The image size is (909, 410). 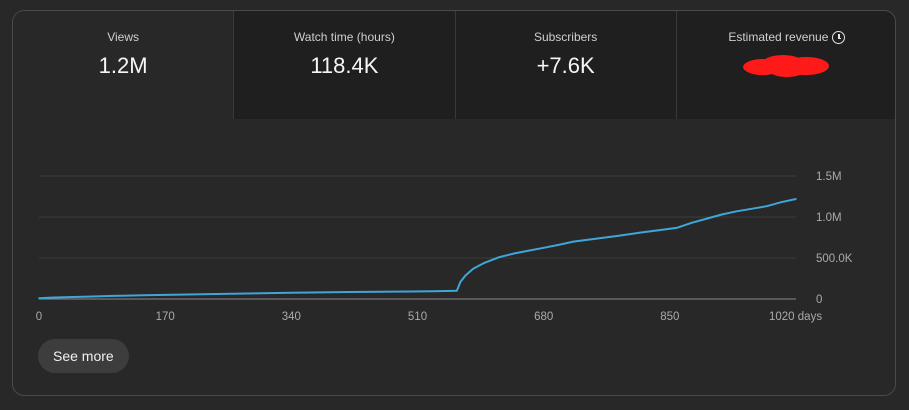 I want to click on x-tick-label: 1020 days, so click(x=795, y=317).